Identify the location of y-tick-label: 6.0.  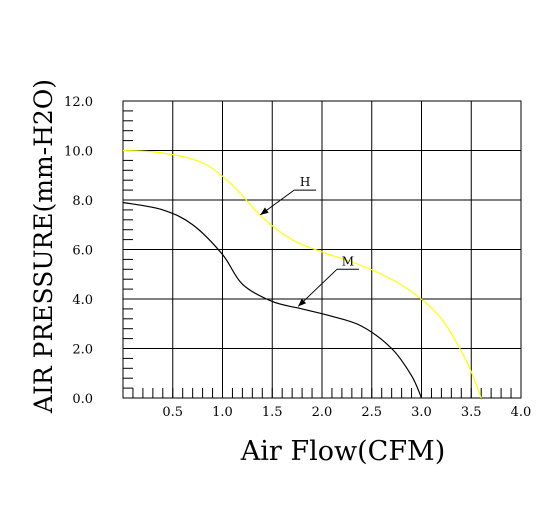
(82, 251).